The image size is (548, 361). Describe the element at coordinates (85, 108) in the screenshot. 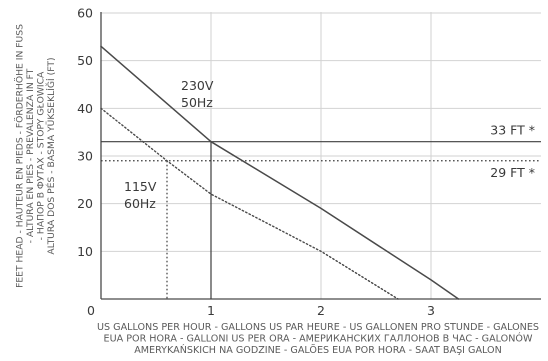

I see `y-tick-label: 40` at that location.